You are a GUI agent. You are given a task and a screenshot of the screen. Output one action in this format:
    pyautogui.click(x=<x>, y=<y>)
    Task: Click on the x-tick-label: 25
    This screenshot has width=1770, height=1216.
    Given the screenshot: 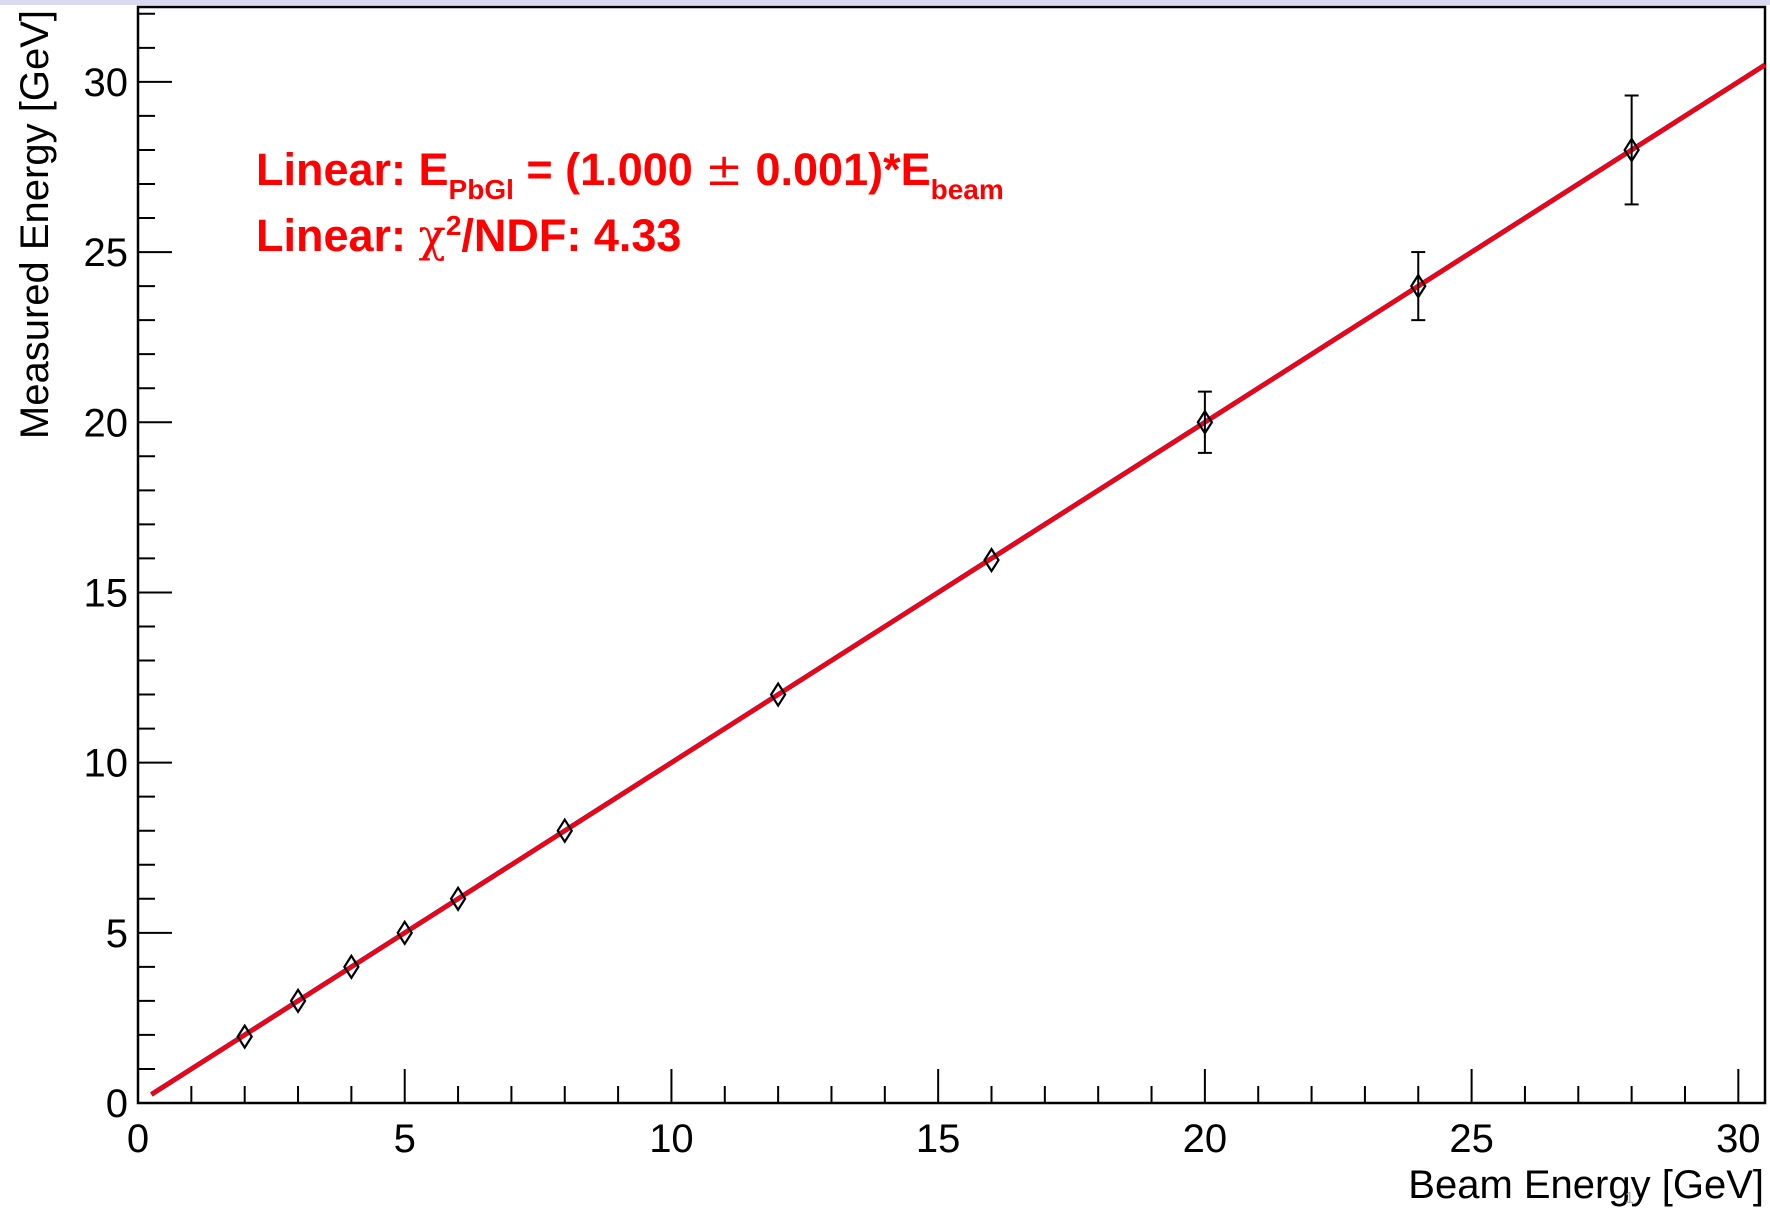 What is the action you would take?
    pyautogui.click(x=1471, y=1139)
    